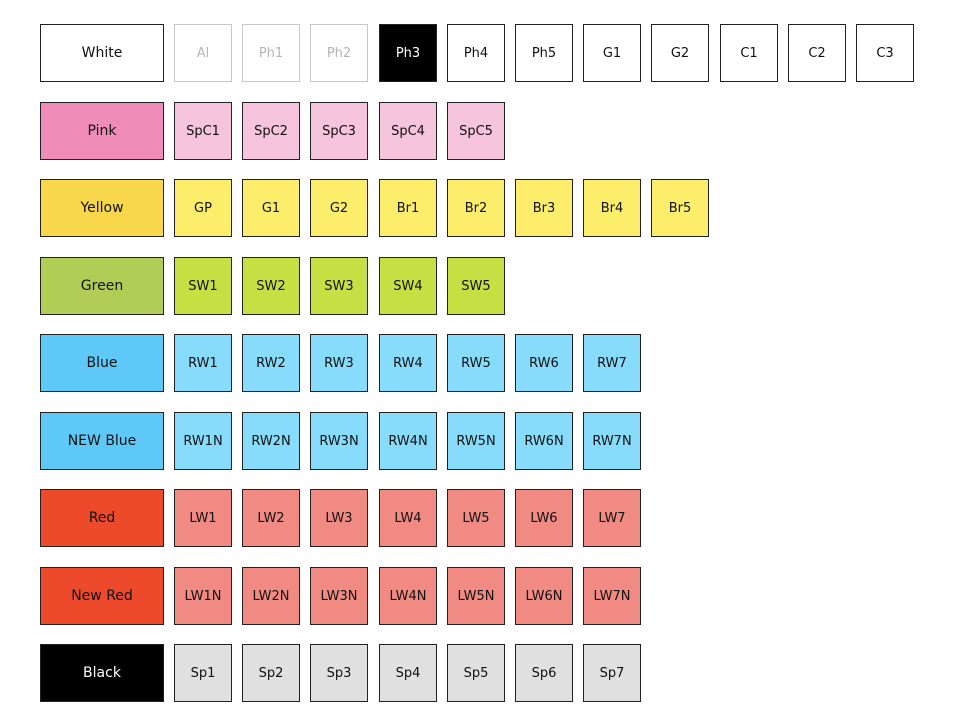 This screenshot has height=721, width=966. I want to click on new-red-tile-lw5n: LW5N, so click(476, 596).